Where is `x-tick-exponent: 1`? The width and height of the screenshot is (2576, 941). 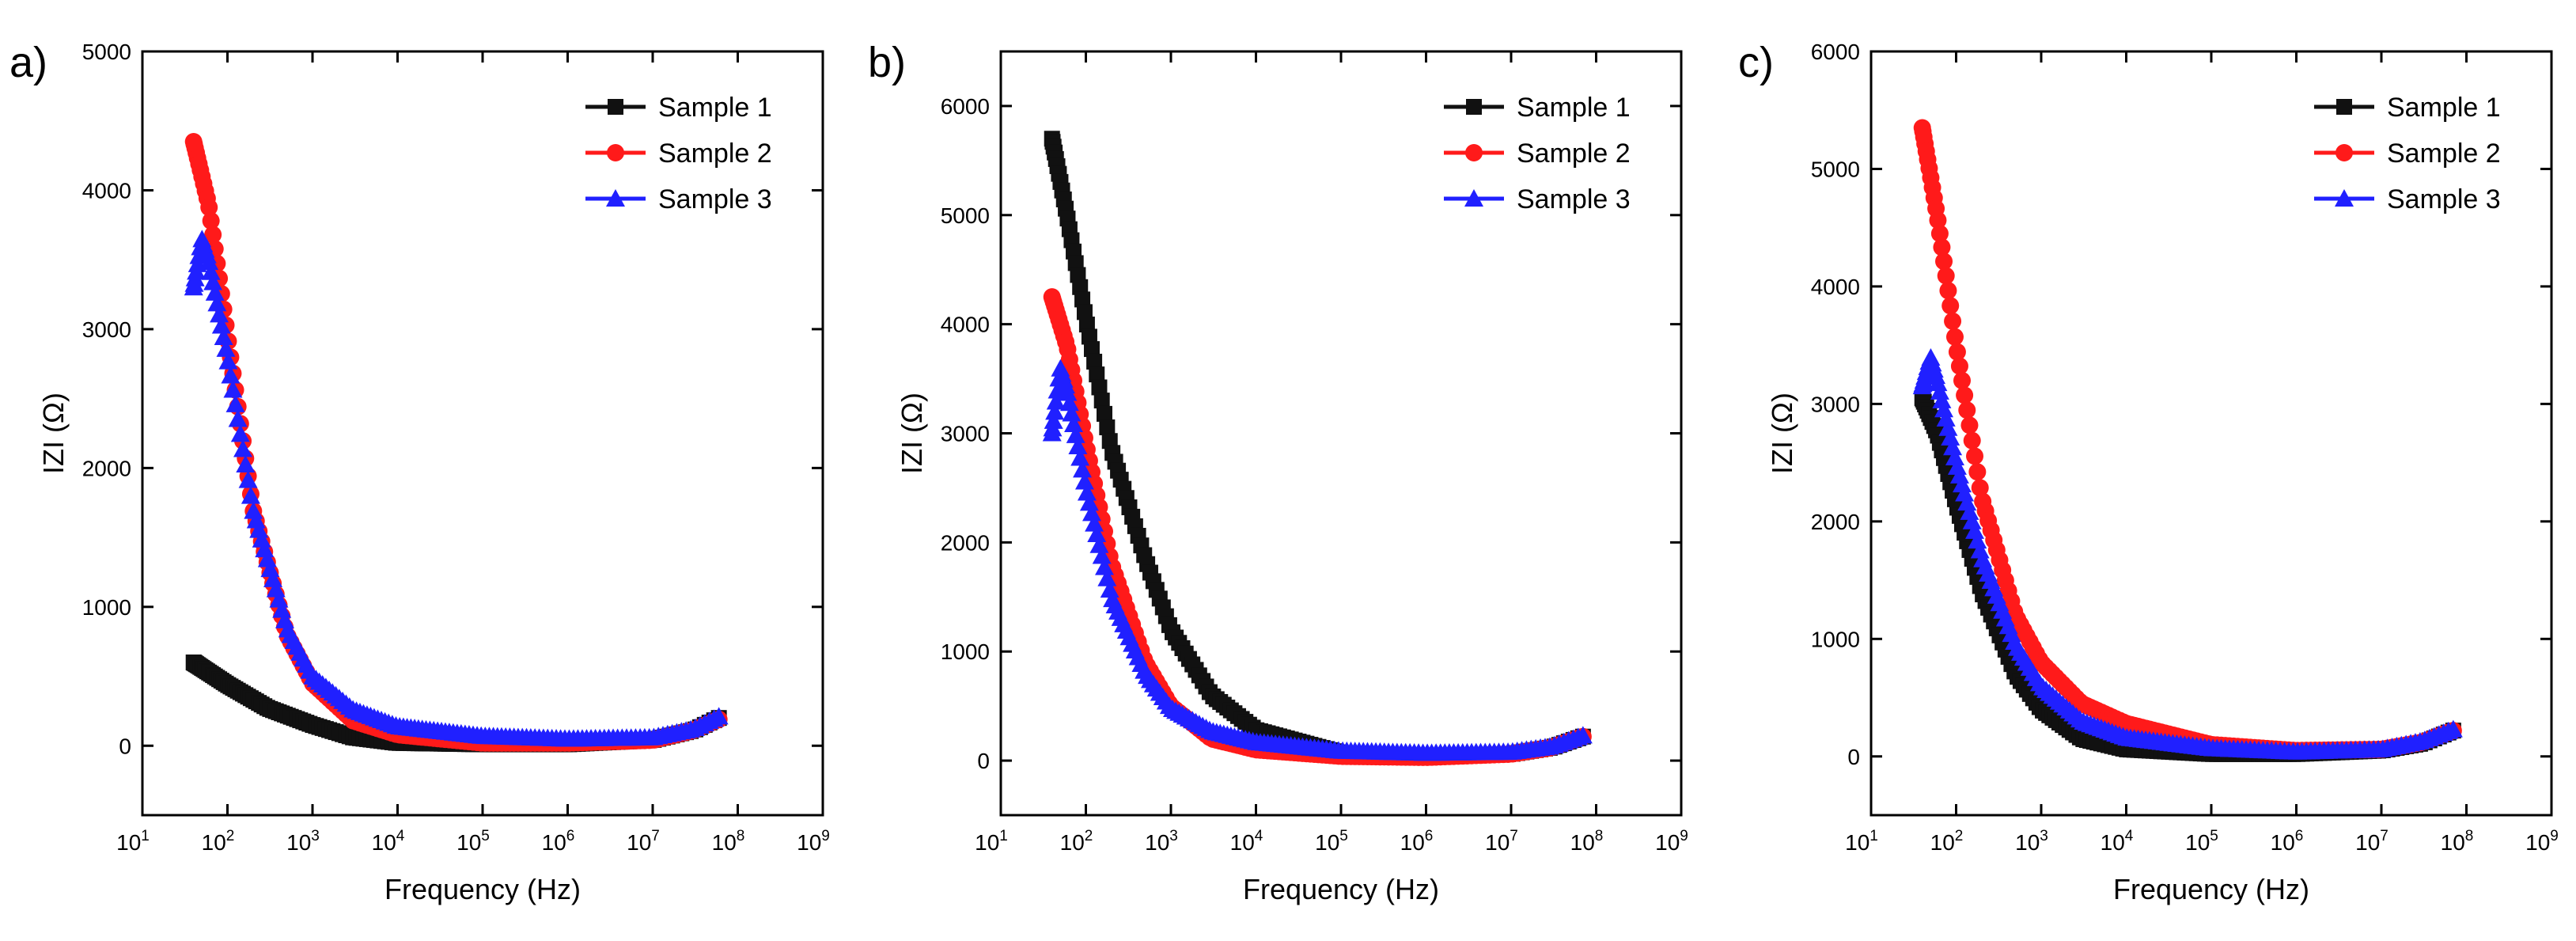
x-tick-exponent: 1 is located at coordinates (145, 836).